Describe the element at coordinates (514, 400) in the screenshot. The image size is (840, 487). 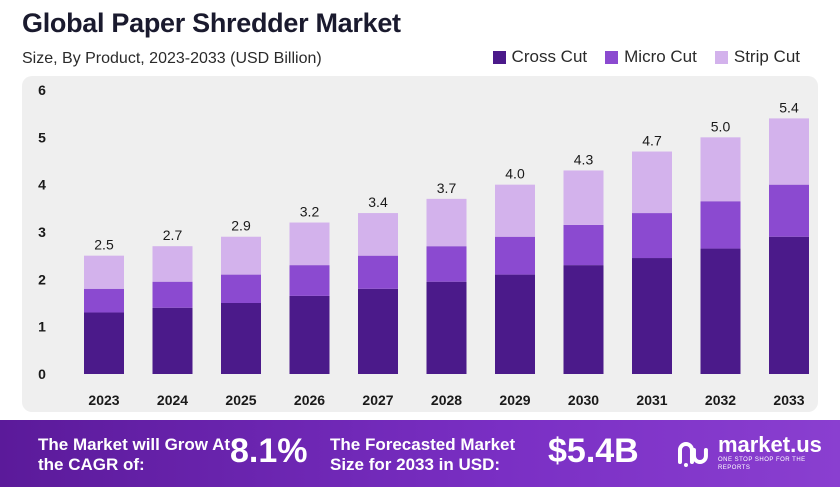
I see `x-tick-label: 2029` at that location.